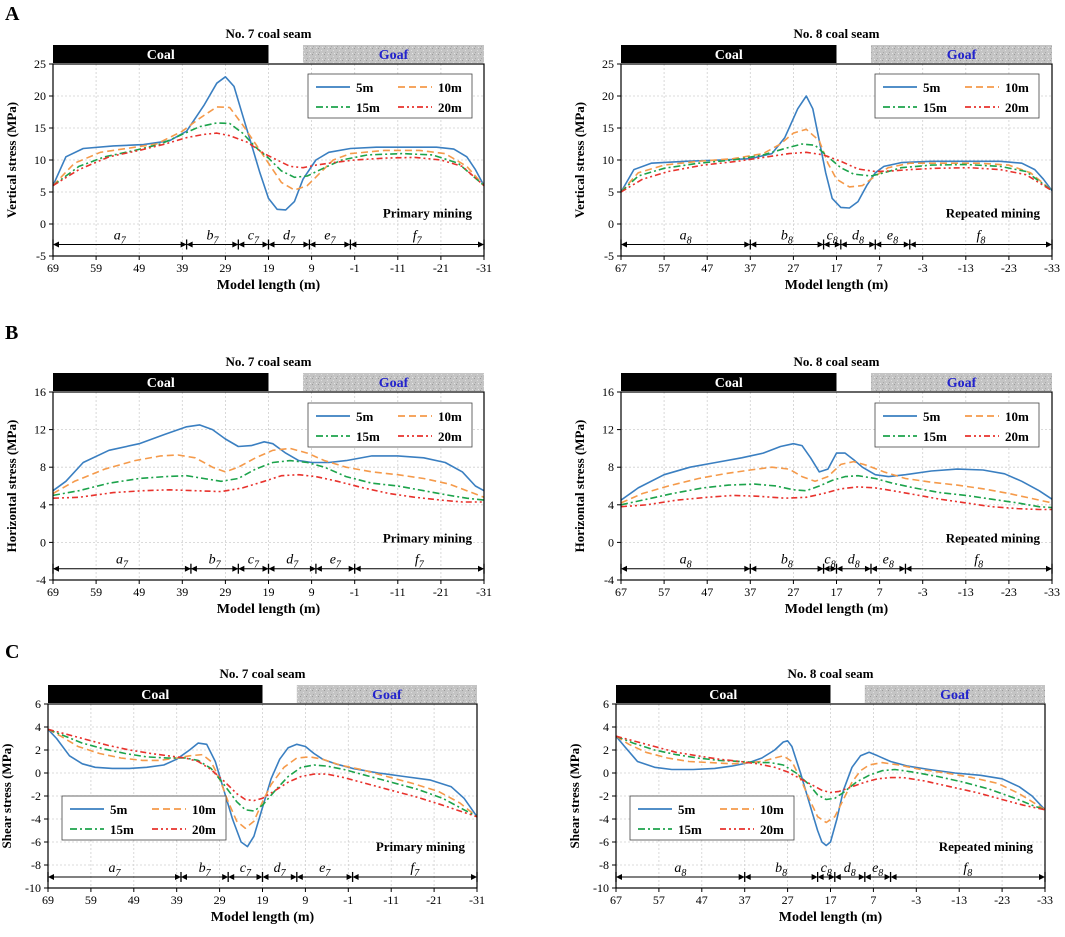 The height and width of the screenshot is (937, 1065). Describe the element at coordinates (182, 592) in the screenshot. I see `x-tick-label: 39` at that location.